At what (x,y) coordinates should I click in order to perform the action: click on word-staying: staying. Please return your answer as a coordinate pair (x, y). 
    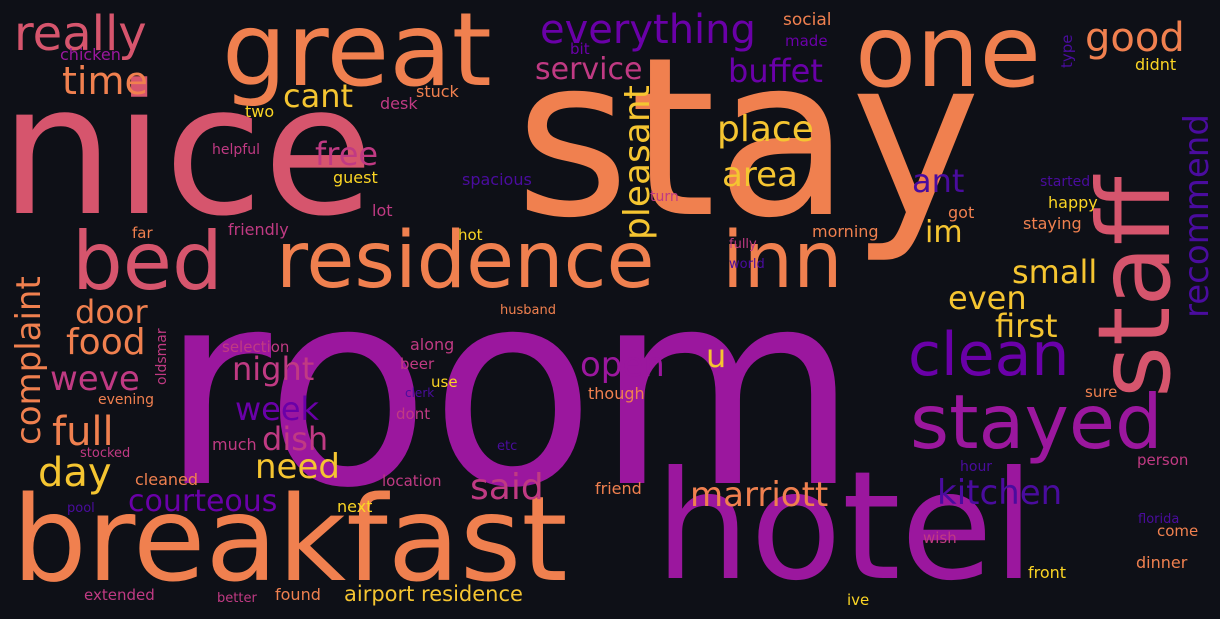
    Looking at the image, I should click on (1052, 223).